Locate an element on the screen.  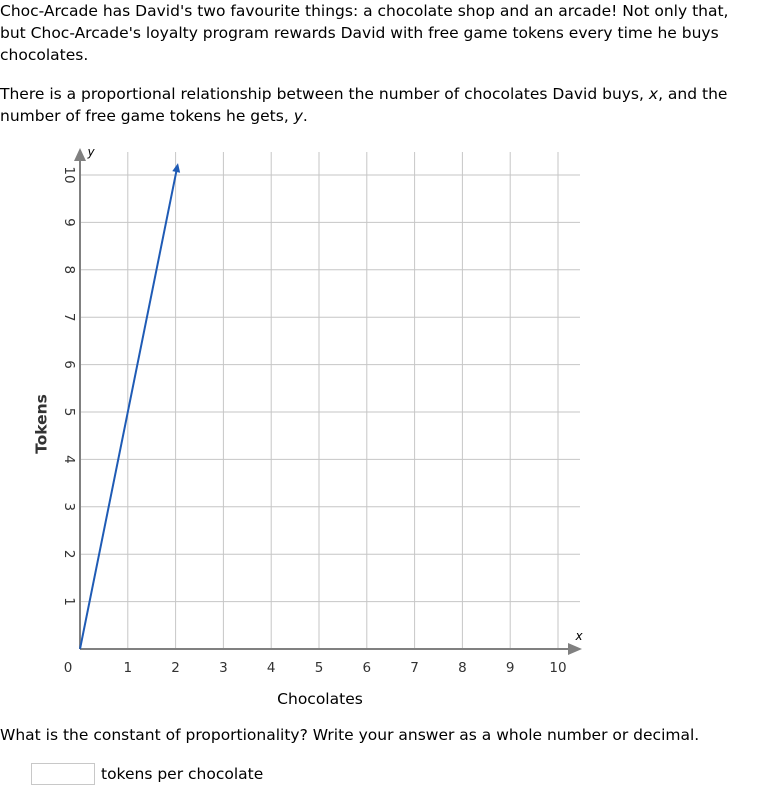
y-tick-label: 10 is located at coordinates (69, 174).